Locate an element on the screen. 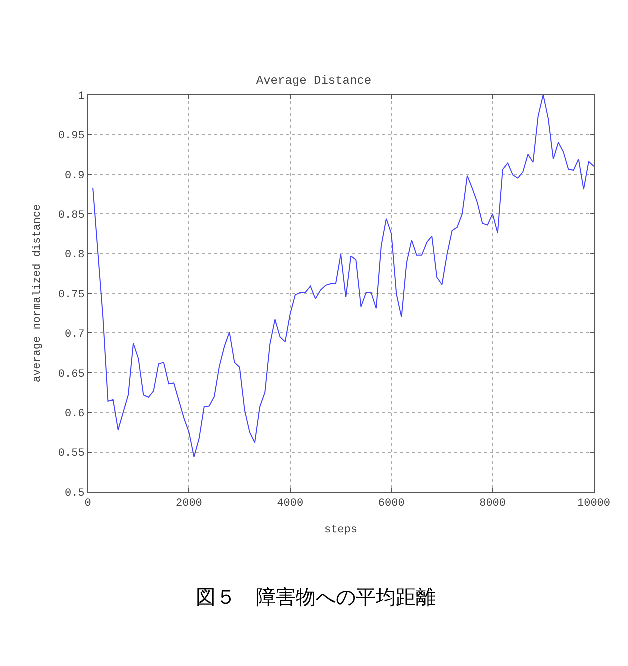  y-axis-title: average normalized distance is located at coordinates (38, 293).